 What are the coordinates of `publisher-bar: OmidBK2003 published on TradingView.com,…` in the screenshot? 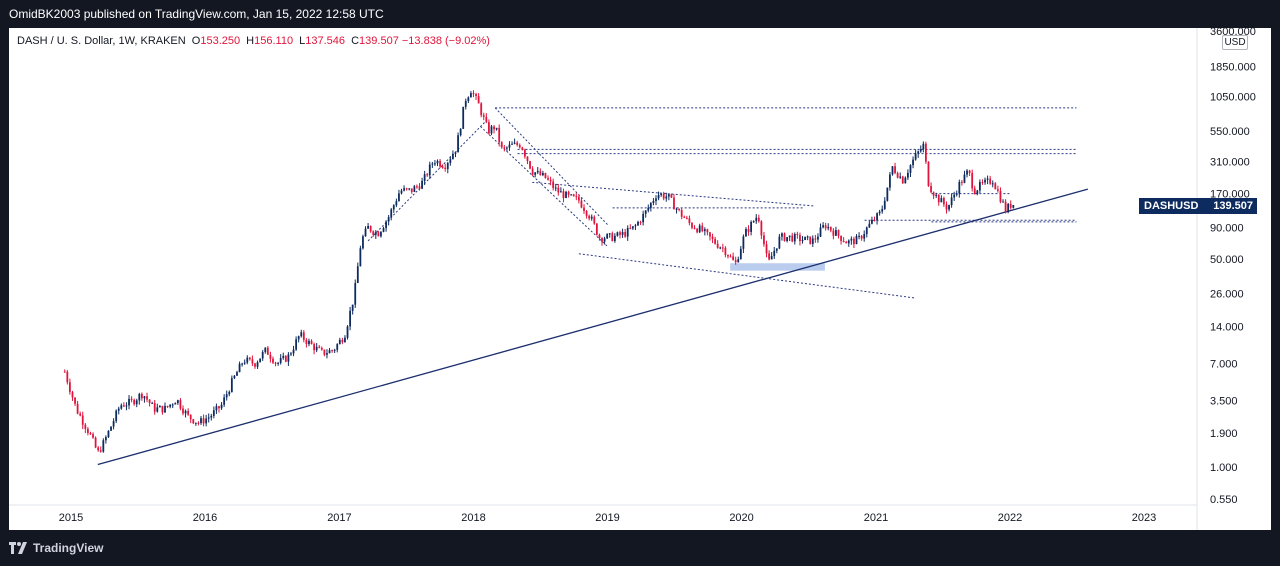 It's located at (640, 14).